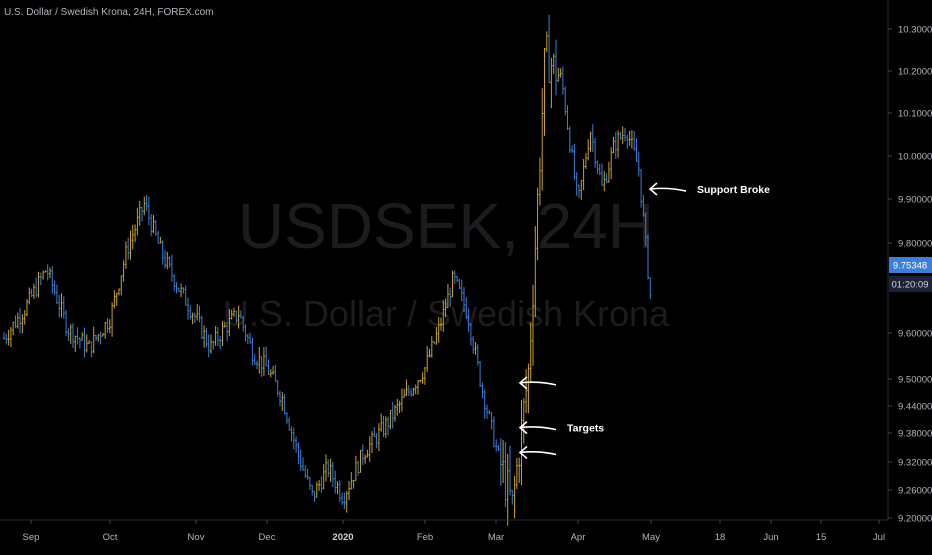 The image size is (932, 555). Describe the element at coordinates (821, 537) in the screenshot. I see `time-axis-tick-label: 15` at that location.